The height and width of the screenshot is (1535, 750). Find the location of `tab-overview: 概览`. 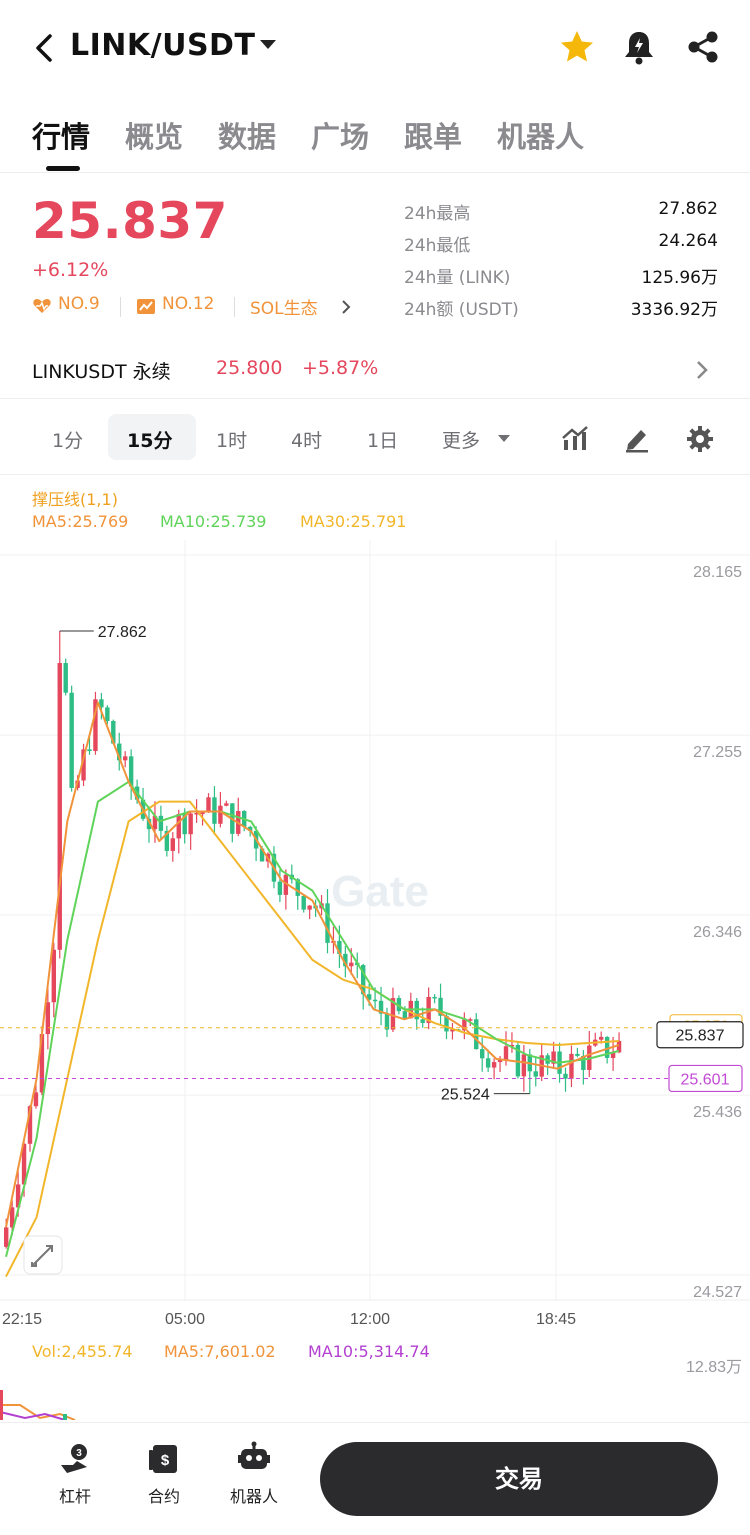

tab-overview: 概览 is located at coordinates (154, 137).